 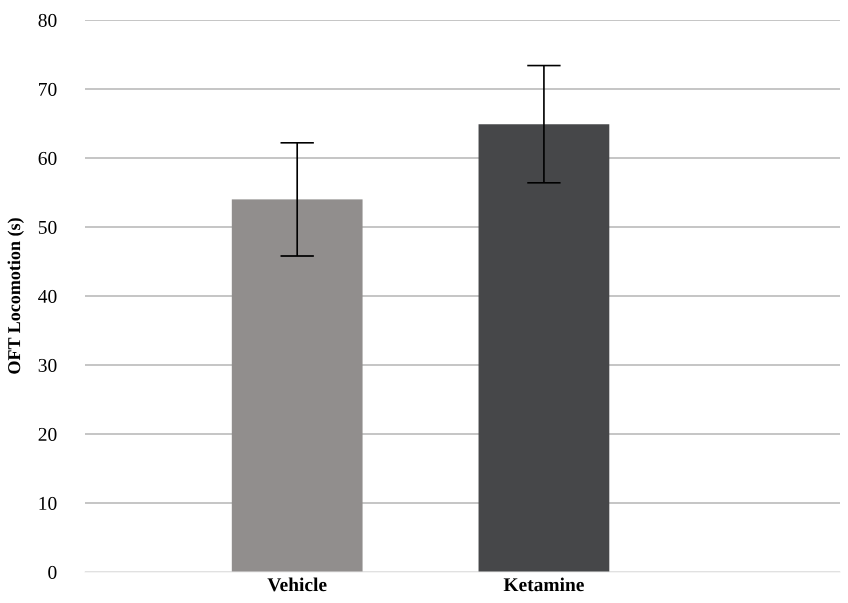 What do you see at coordinates (47, 296) in the screenshot?
I see `y-tick-label: 40` at bounding box center [47, 296].